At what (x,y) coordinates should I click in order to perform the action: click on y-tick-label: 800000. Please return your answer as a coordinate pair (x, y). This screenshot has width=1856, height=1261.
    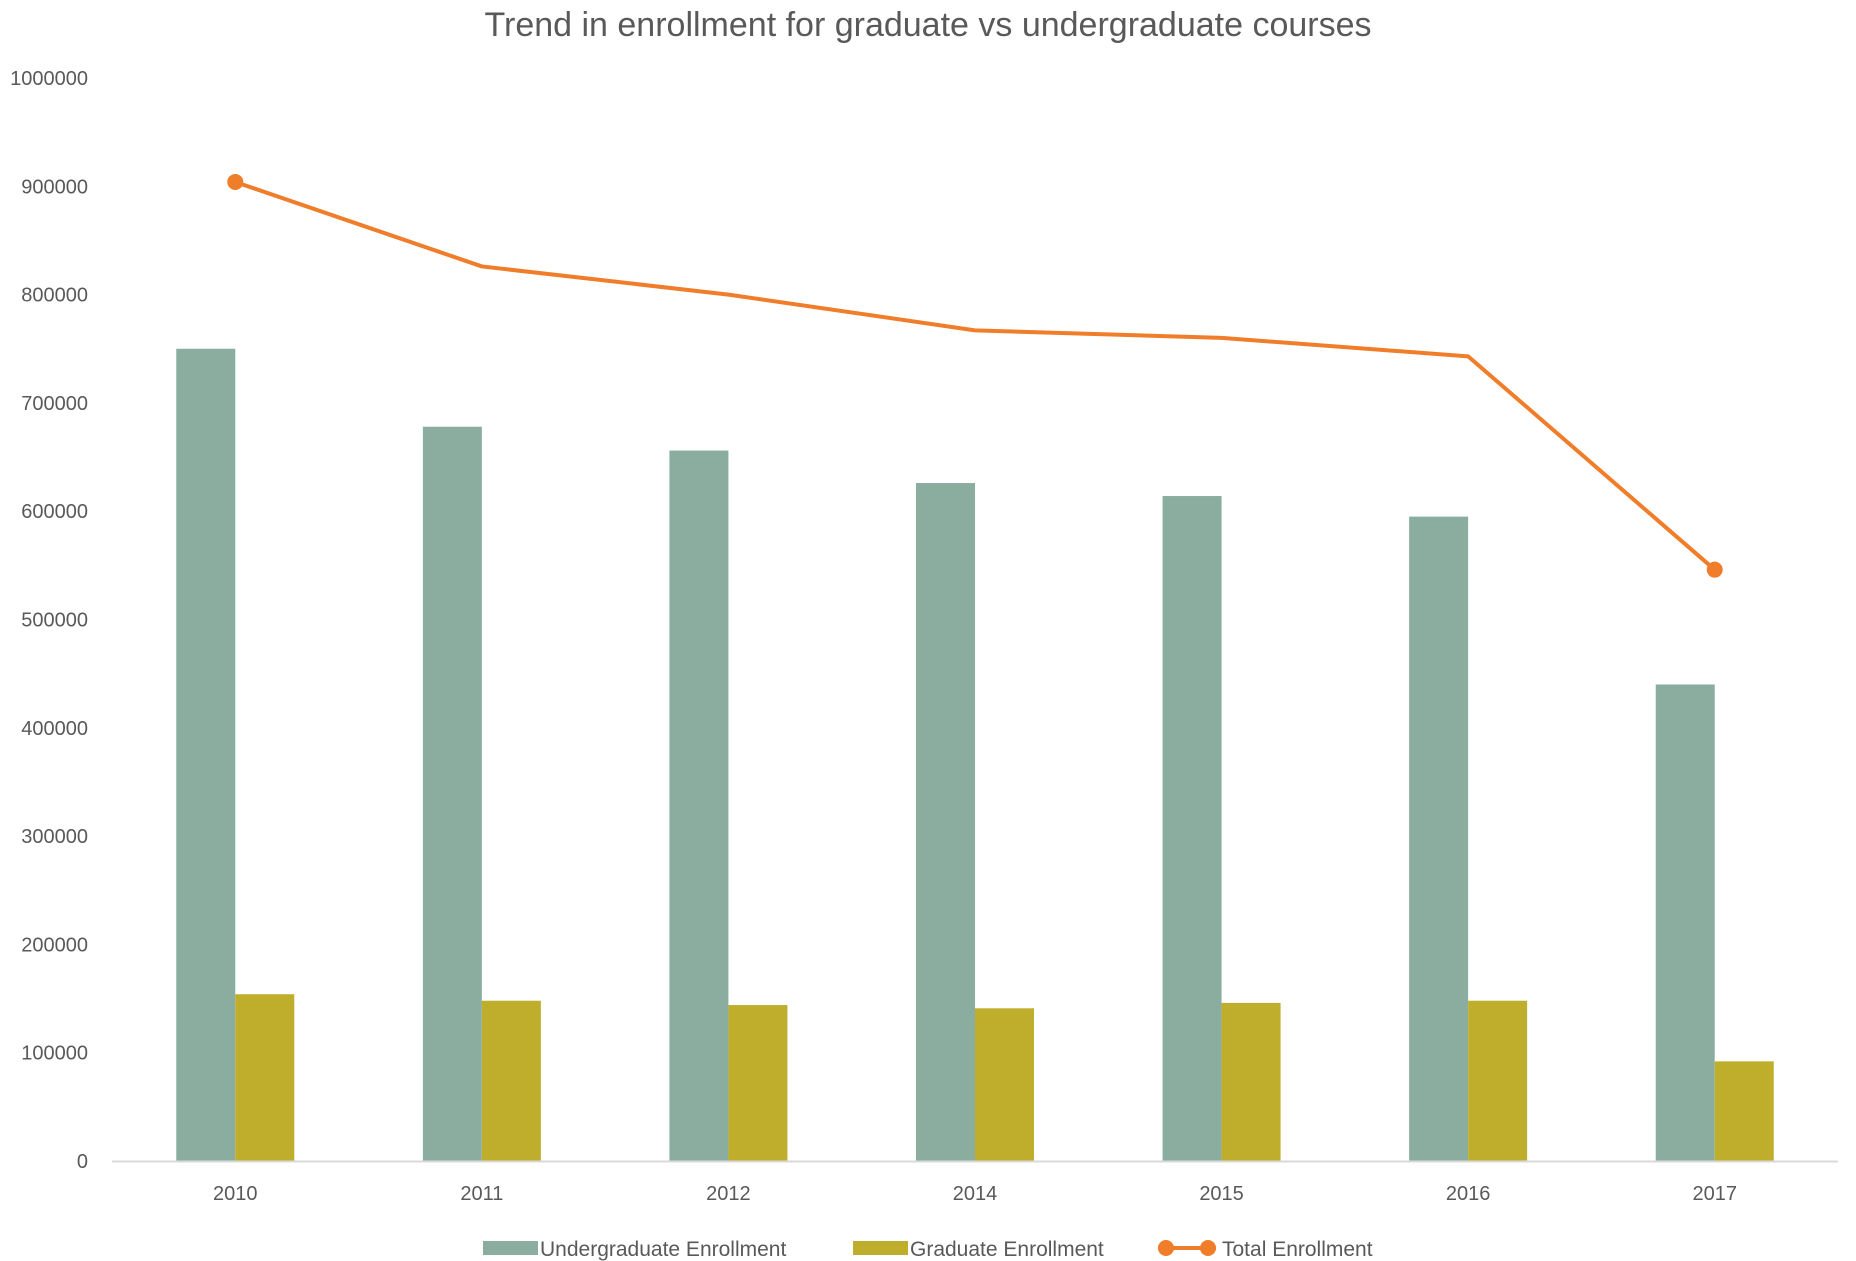
    Looking at the image, I should click on (54, 296).